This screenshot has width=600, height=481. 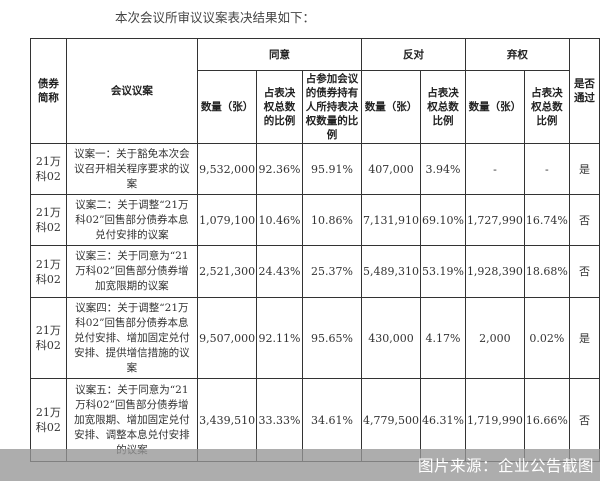 I want to click on cell-oppose-qty: 5,489,310, so click(x=391, y=271).